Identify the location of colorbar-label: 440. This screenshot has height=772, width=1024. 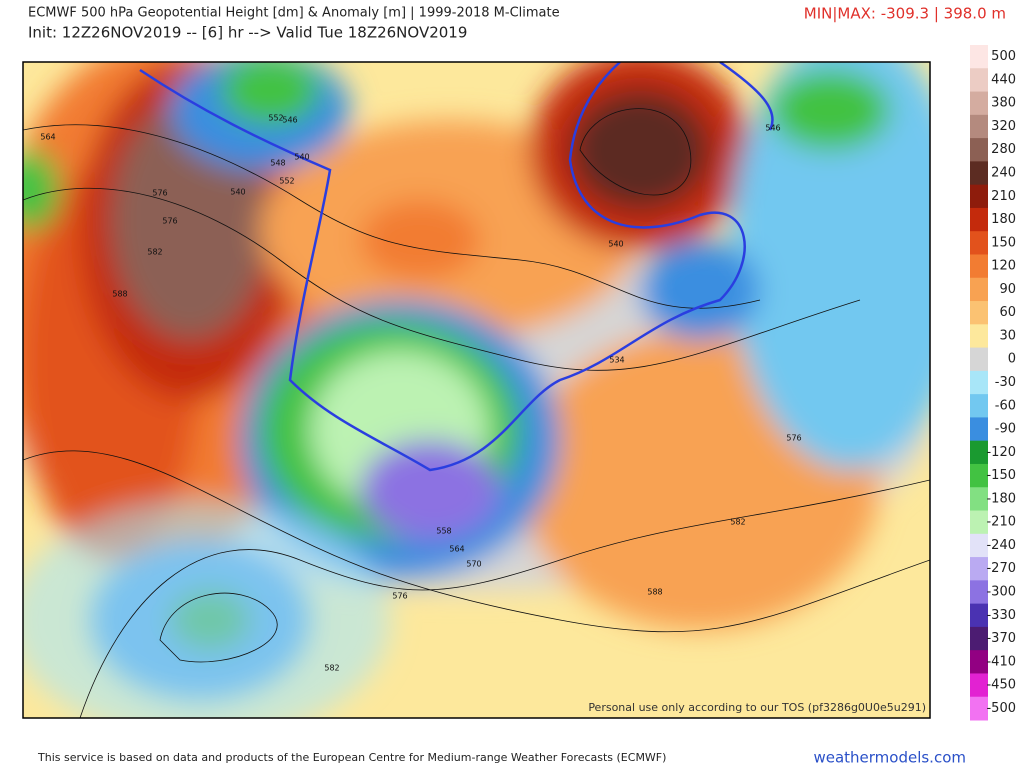
(1003, 79).